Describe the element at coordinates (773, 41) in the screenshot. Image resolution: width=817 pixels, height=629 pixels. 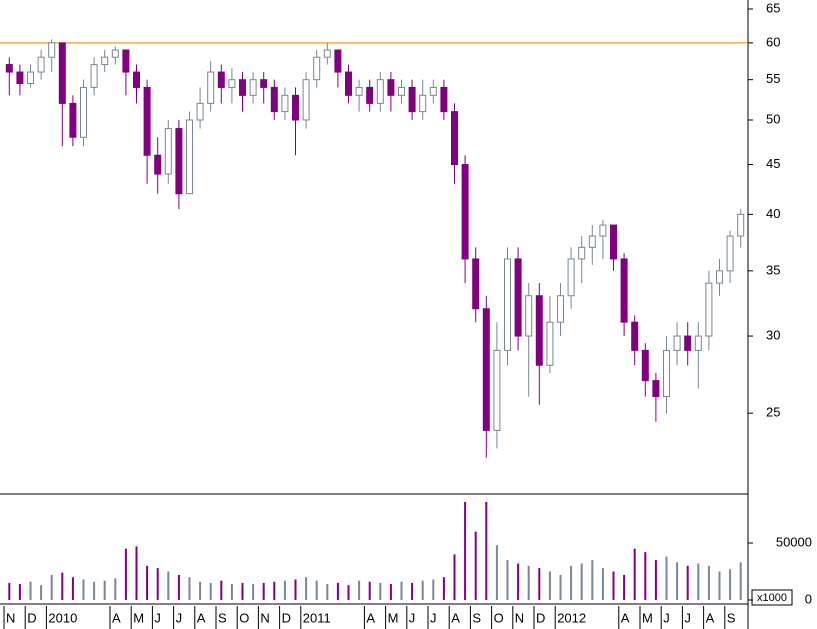
I see `y-tick-label: 60` at that location.